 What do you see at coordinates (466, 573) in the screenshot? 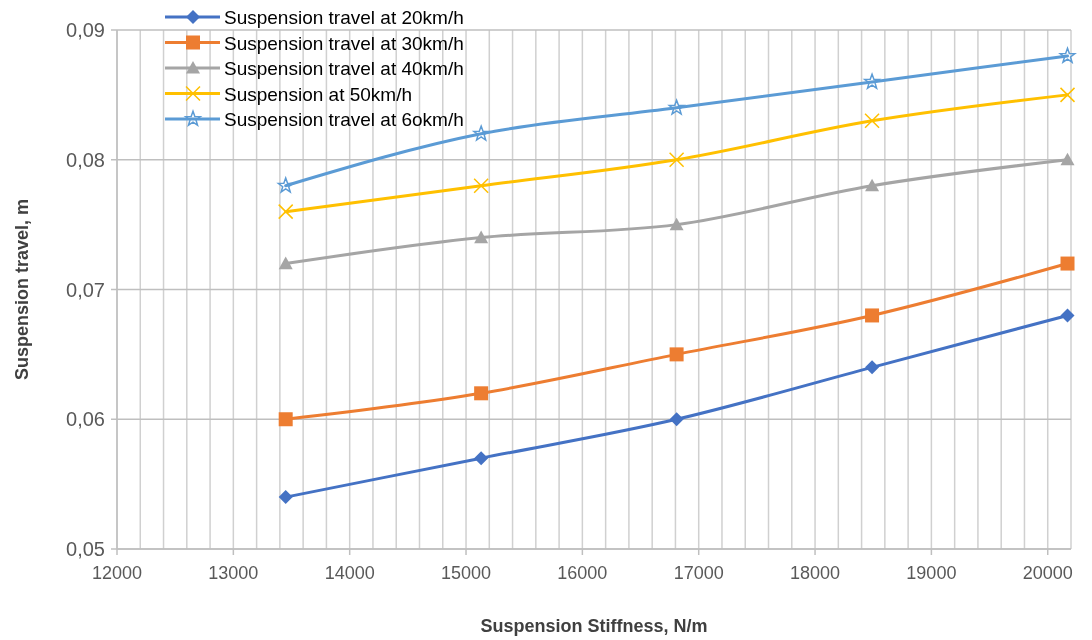
I see `x-tick-label: 15000` at bounding box center [466, 573].